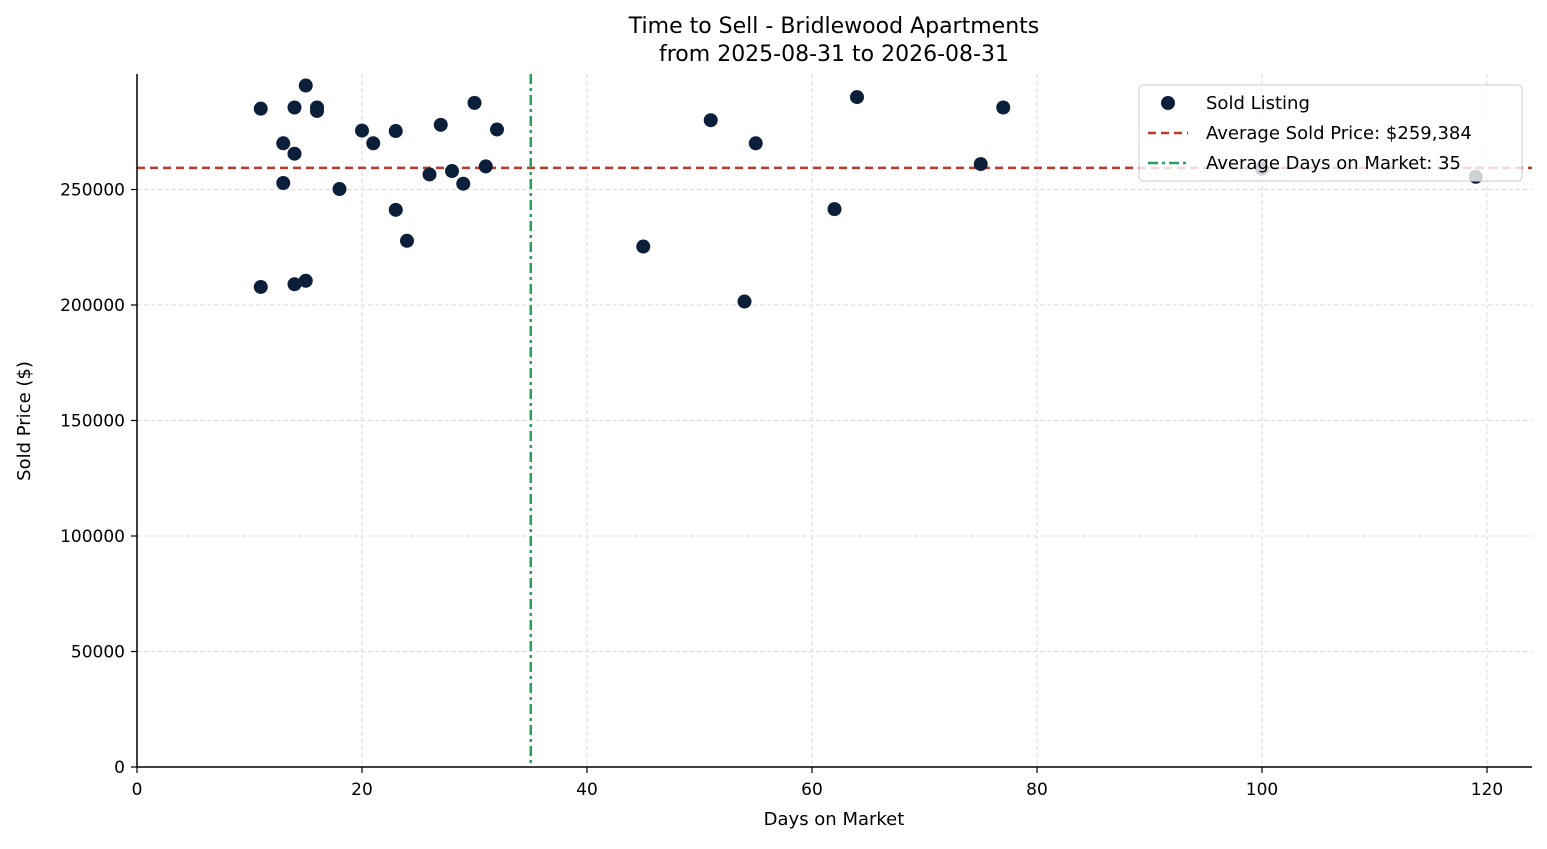  What do you see at coordinates (92, 422) in the screenshot?
I see `y-tick-label: 150000` at bounding box center [92, 422].